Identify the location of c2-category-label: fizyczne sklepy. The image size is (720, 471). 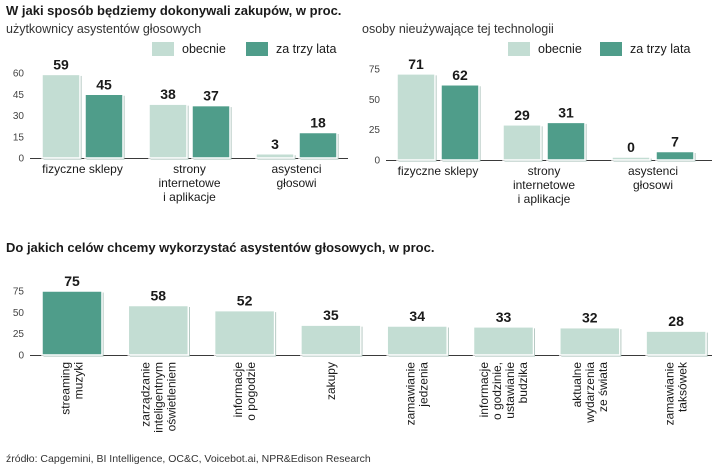
(438, 171).